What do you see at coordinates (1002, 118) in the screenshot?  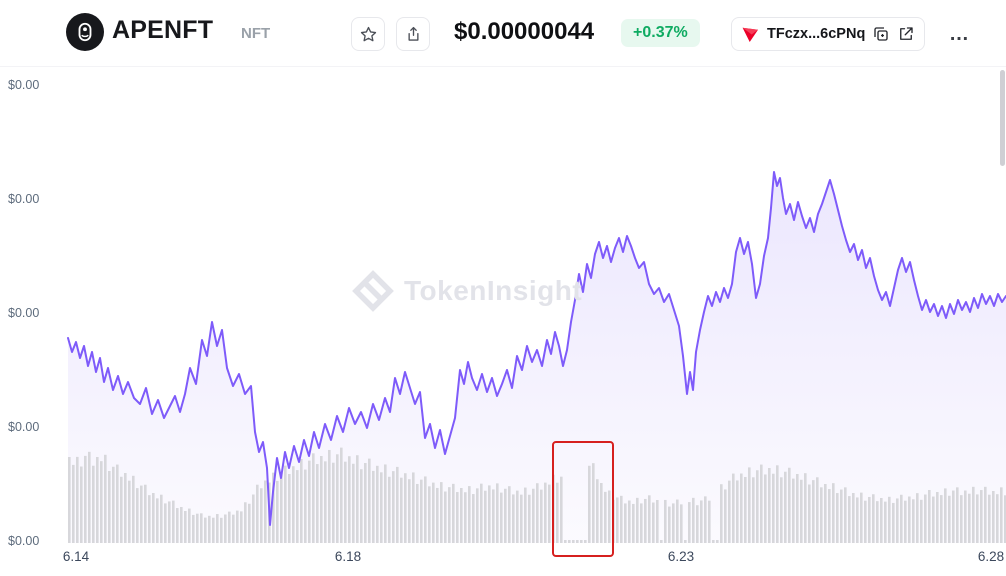 I see `scrollbar` at bounding box center [1002, 118].